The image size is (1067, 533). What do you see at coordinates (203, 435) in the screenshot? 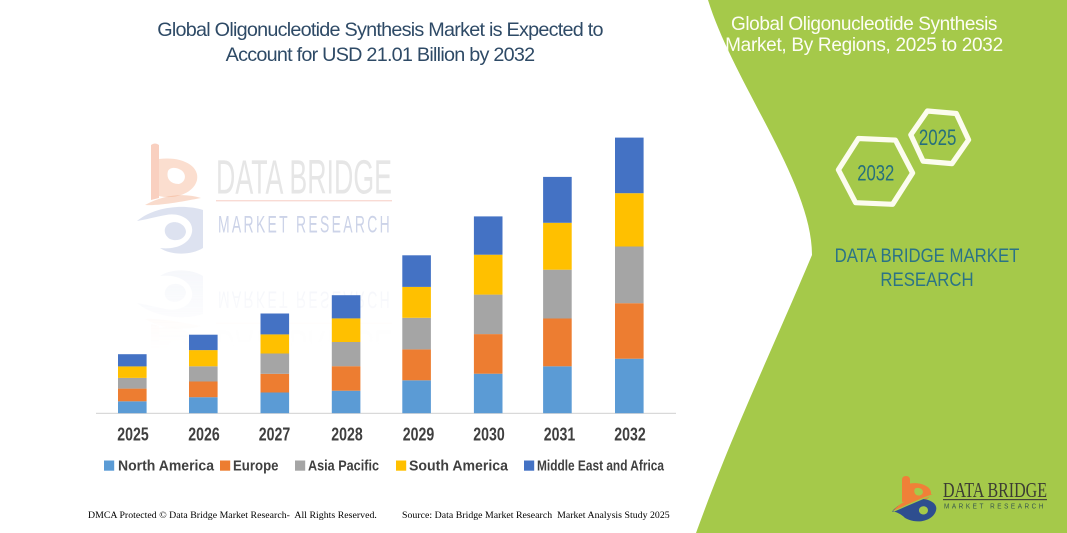
I see `svg-text: 2026` at bounding box center [203, 435].